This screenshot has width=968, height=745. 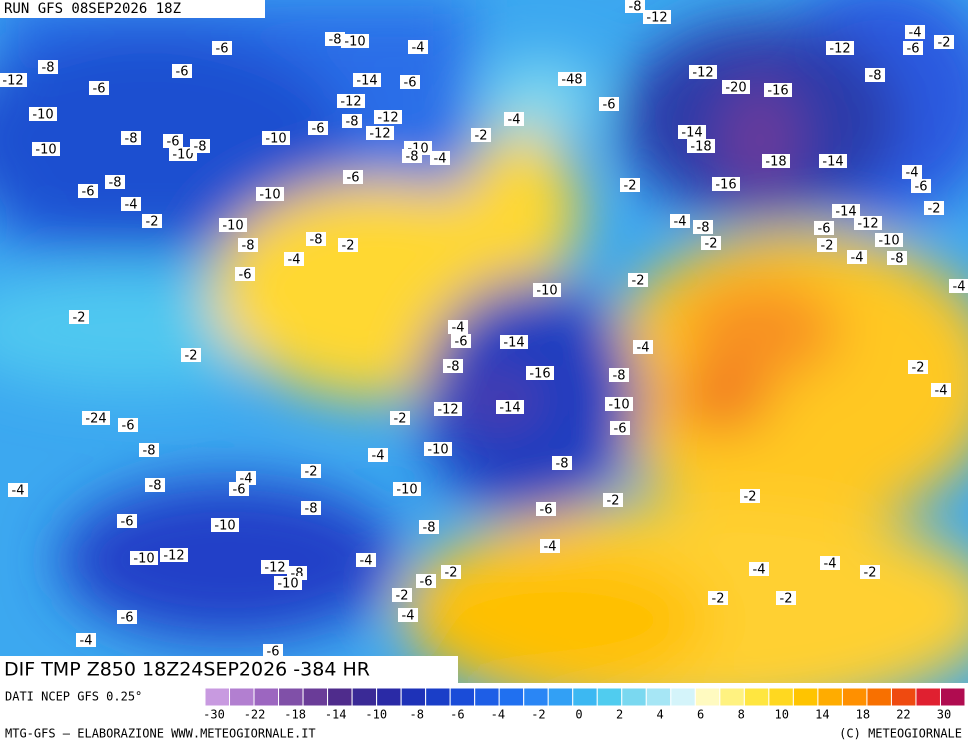 What do you see at coordinates (457, 715) in the screenshot?
I see `colorbar-tick-label: -6` at bounding box center [457, 715].